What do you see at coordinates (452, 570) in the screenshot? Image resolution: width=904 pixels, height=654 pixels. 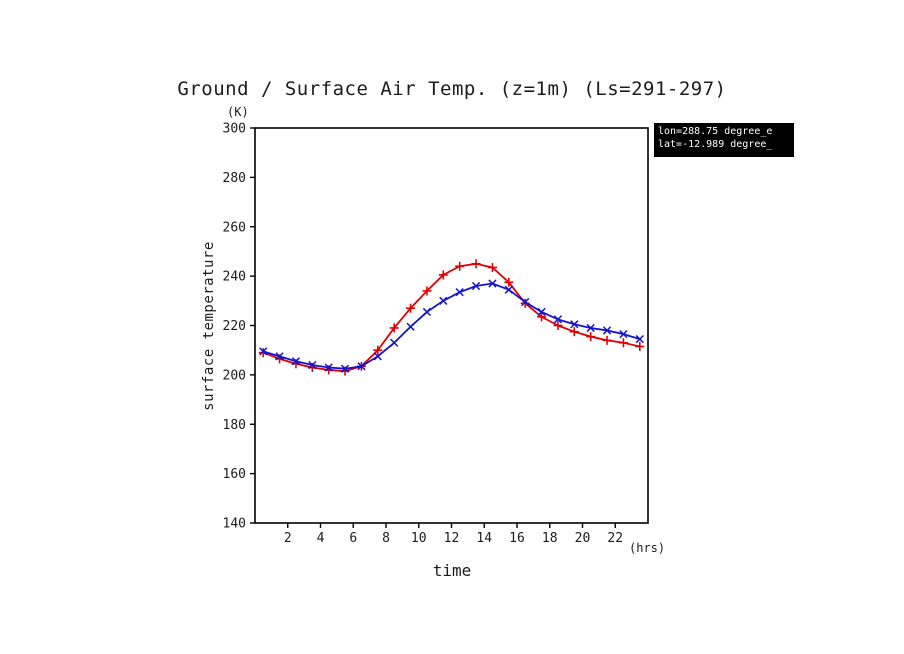 I see `x-axis-label: time` at bounding box center [452, 570].